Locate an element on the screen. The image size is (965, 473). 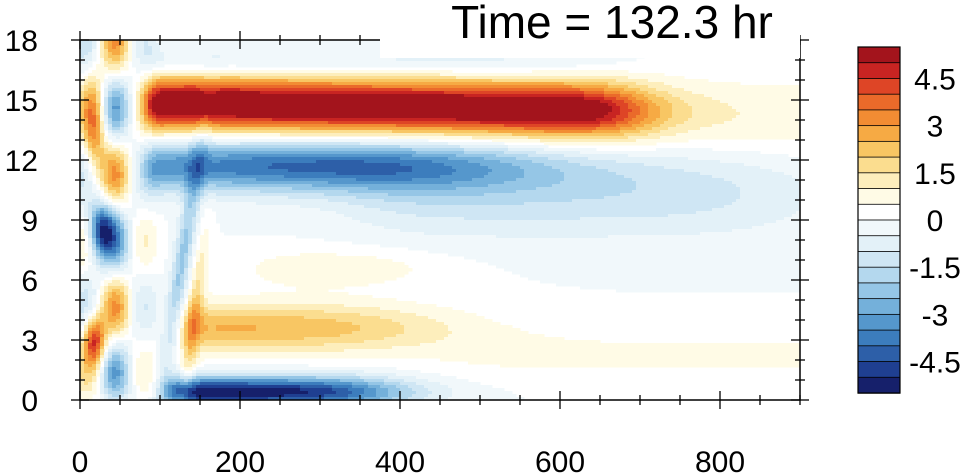
colorbar-swatch is located at coordinates (879, 322).